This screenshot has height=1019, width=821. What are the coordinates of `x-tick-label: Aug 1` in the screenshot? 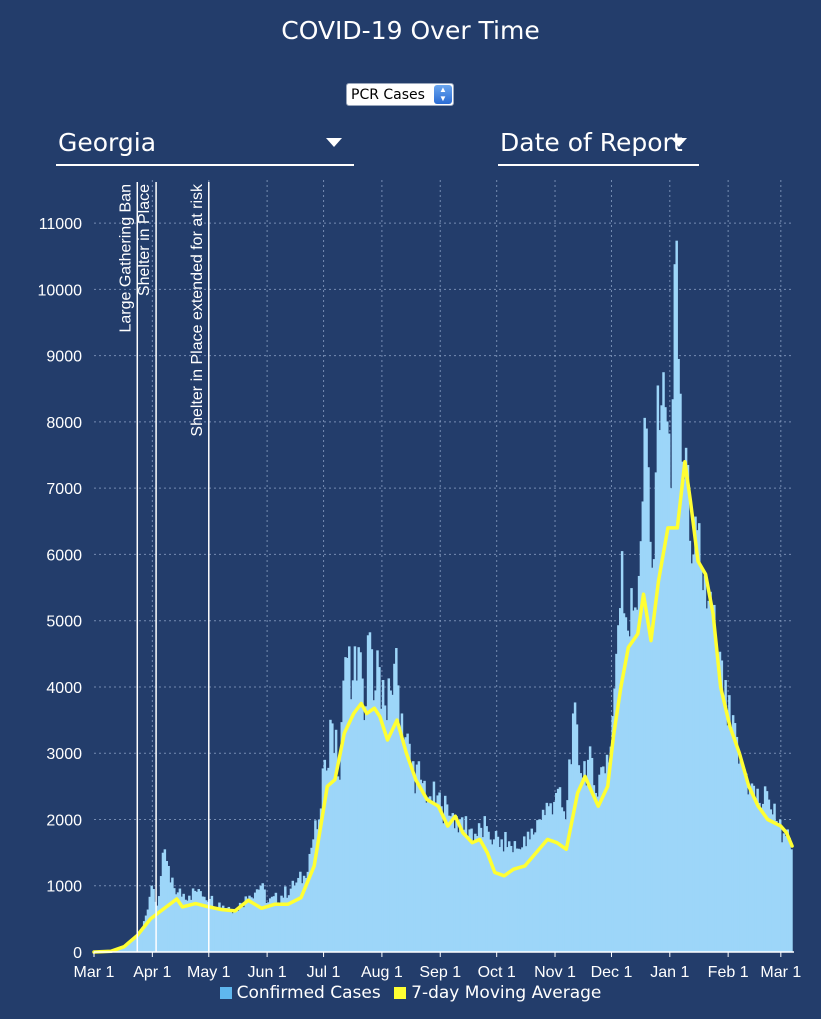 It's located at (382, 972).